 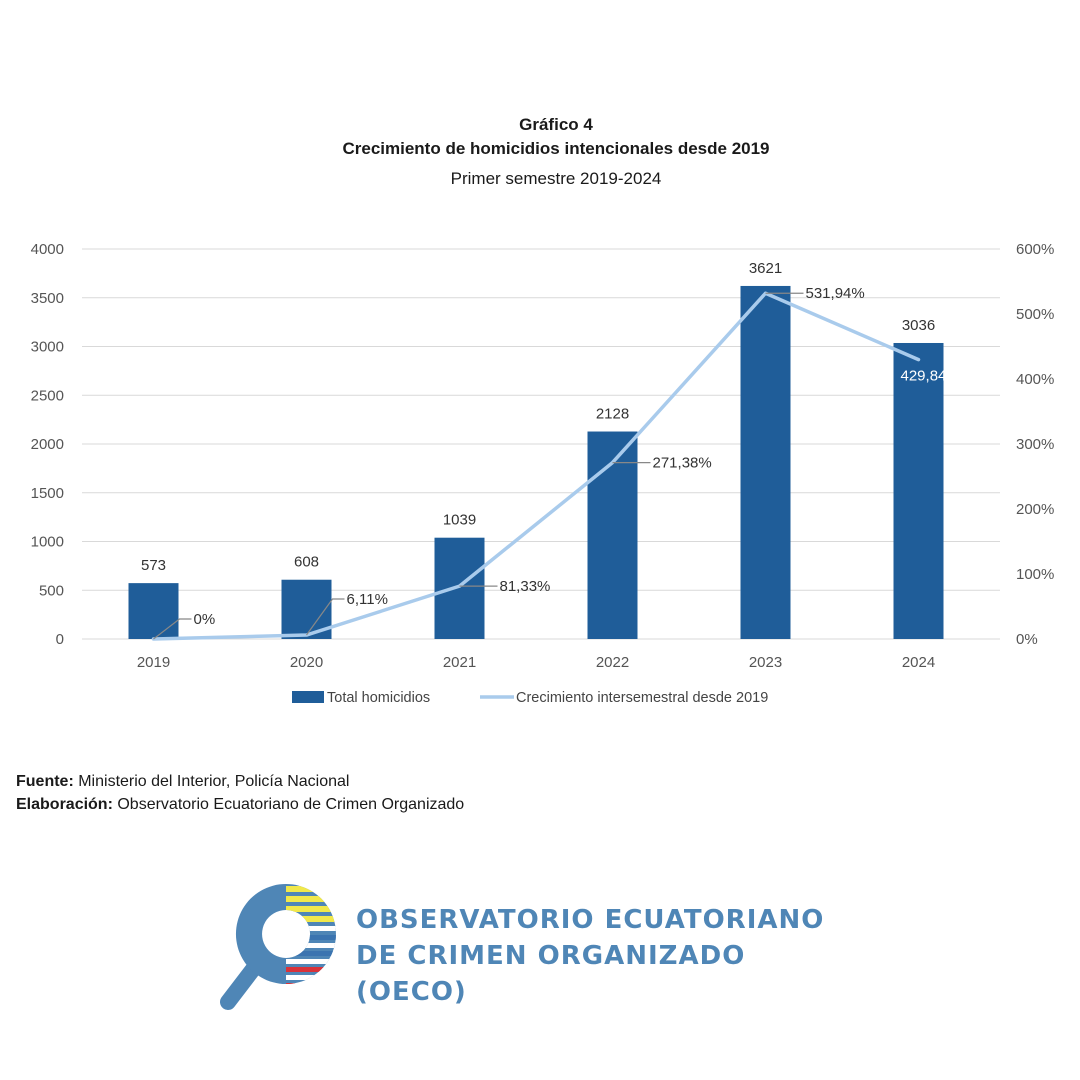 I want to click on chart-number: Gráfico 4, so click(x=556, y=124).